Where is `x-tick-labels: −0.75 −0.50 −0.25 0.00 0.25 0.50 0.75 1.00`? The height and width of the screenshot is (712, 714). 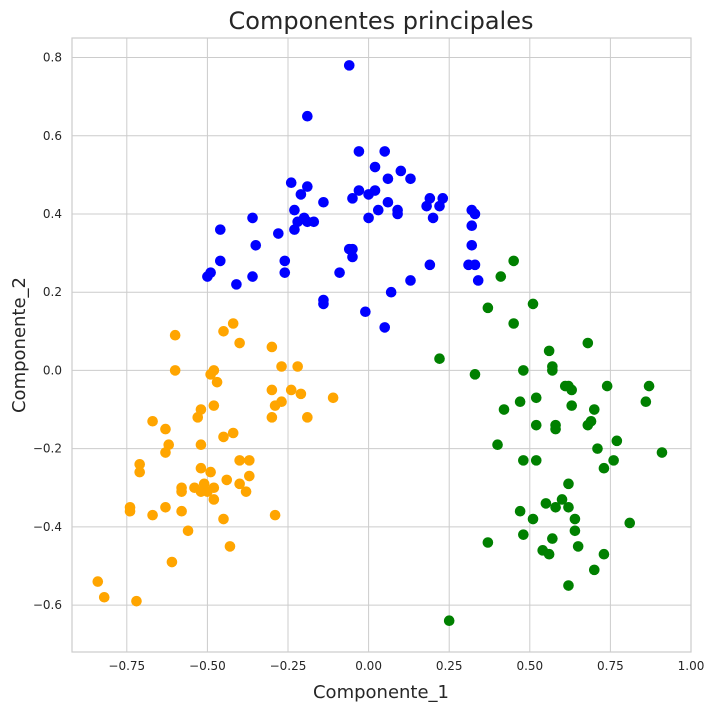
x-tick-labels: −0.75 −0.50 −0.25 0.00 0.25 0.50 0.75 1.00 is located at coordinates (406, 666).